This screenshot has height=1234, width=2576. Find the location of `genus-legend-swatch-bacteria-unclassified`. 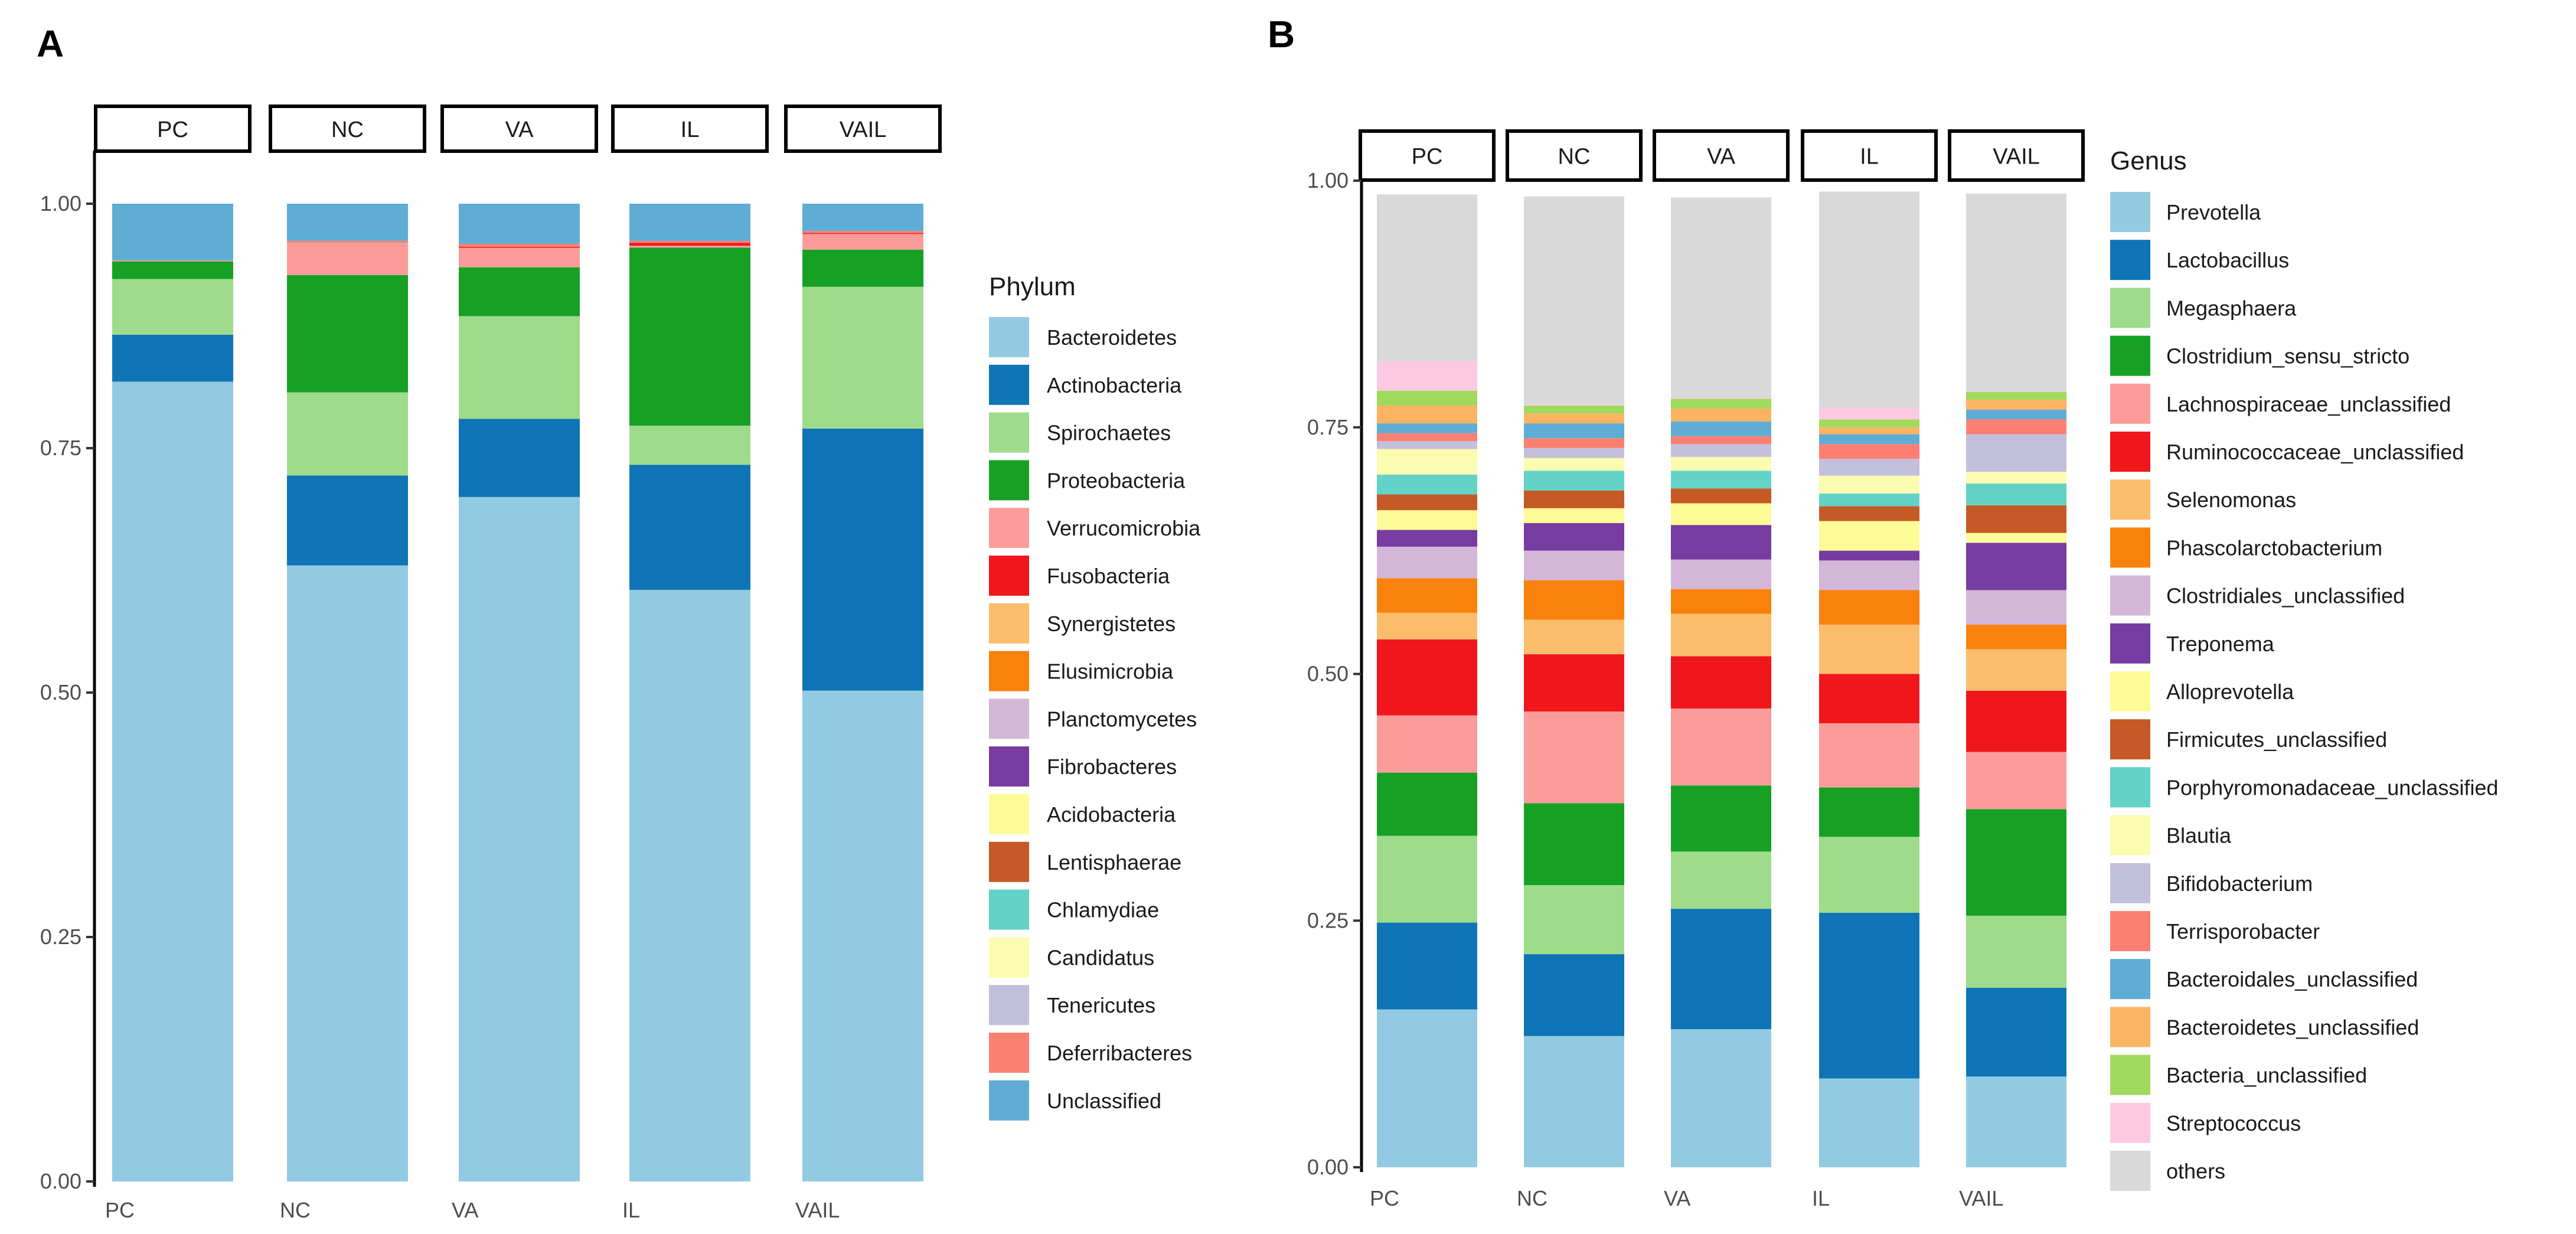

genus-legend-swatch-bacteria-unclassified is located at coordinates (2130, 1075).